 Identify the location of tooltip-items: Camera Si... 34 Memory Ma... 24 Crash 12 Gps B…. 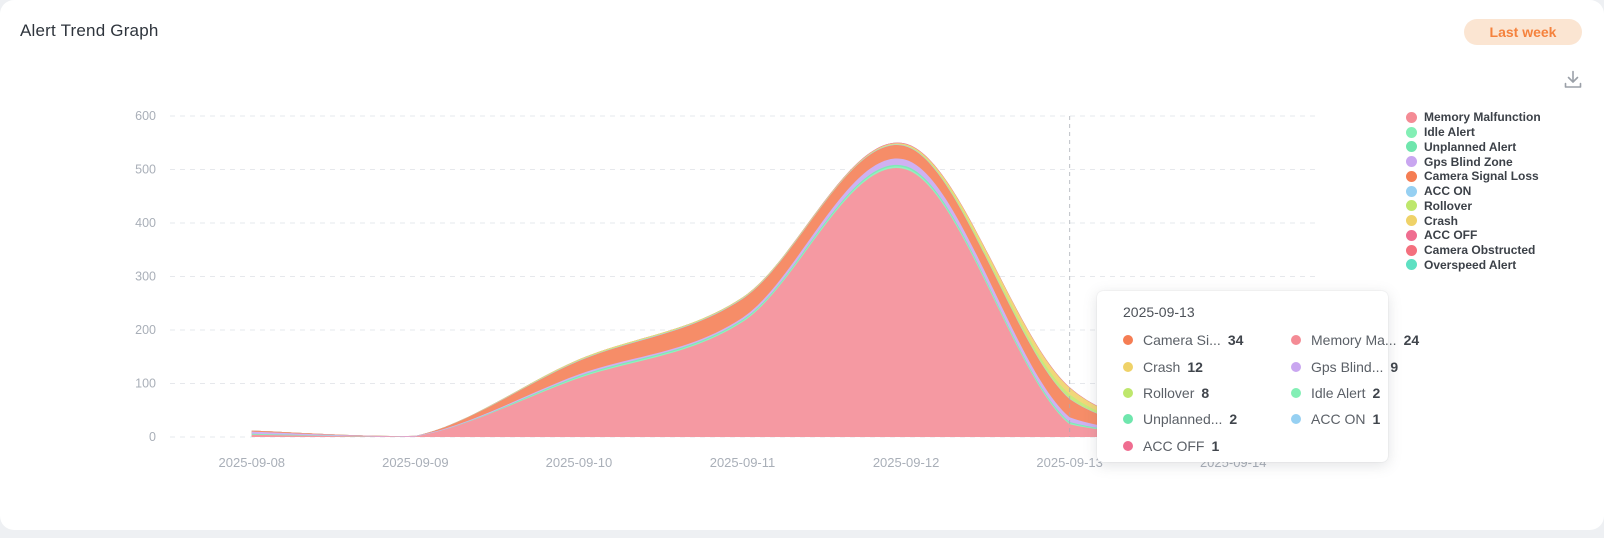
(1271, 393).